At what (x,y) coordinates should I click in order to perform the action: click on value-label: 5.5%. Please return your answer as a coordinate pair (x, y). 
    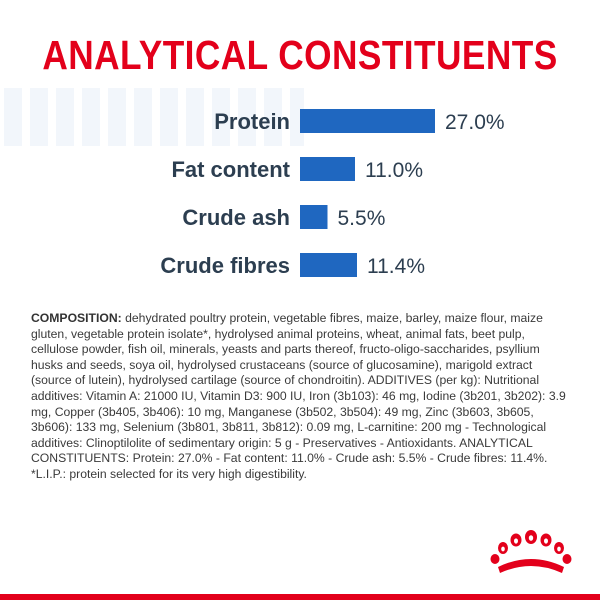
    Looking at the image, I should click on (362, 218).